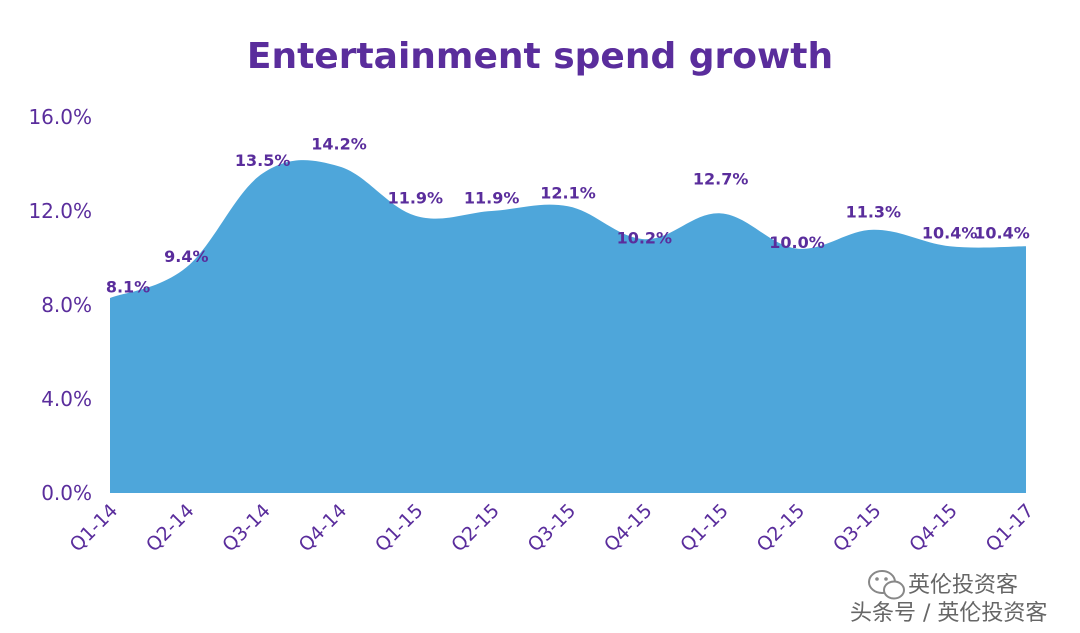 This screenshot has height=633, width=1080. Describe the element at coordinates (66, 493) in the screenshot. I see `y-tick-label: 0.0%` at that location.